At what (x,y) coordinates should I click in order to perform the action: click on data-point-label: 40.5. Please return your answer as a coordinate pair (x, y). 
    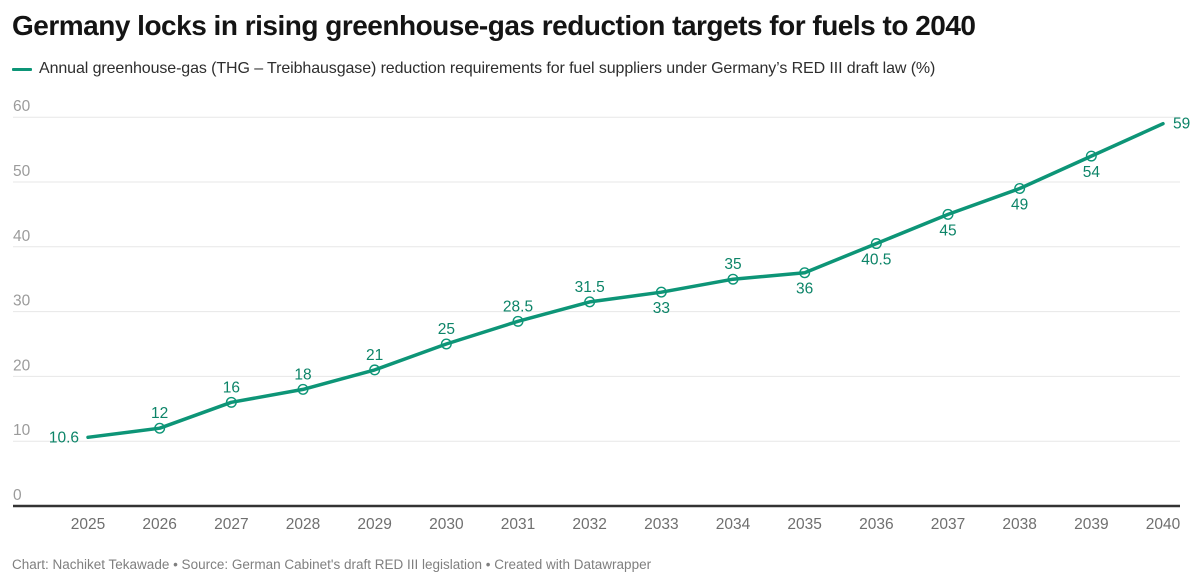
    Looking at the image, I should click on (876, 260).